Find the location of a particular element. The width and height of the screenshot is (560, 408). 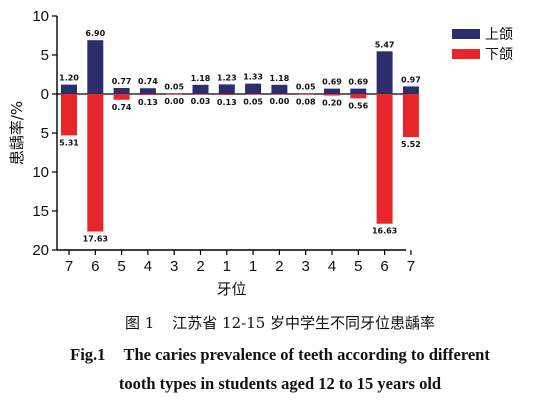

x-axis-title: 牙位 is located at coordinates (231, 289).